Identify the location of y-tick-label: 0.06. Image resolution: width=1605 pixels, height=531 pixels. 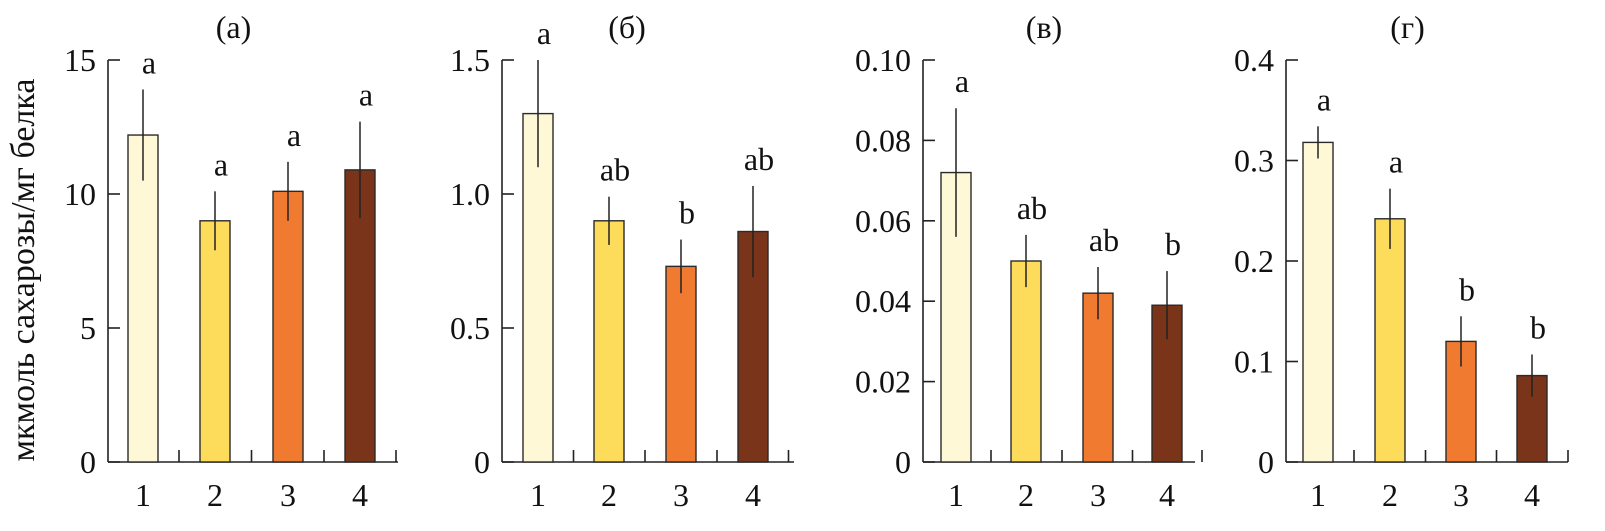
(883, 221).